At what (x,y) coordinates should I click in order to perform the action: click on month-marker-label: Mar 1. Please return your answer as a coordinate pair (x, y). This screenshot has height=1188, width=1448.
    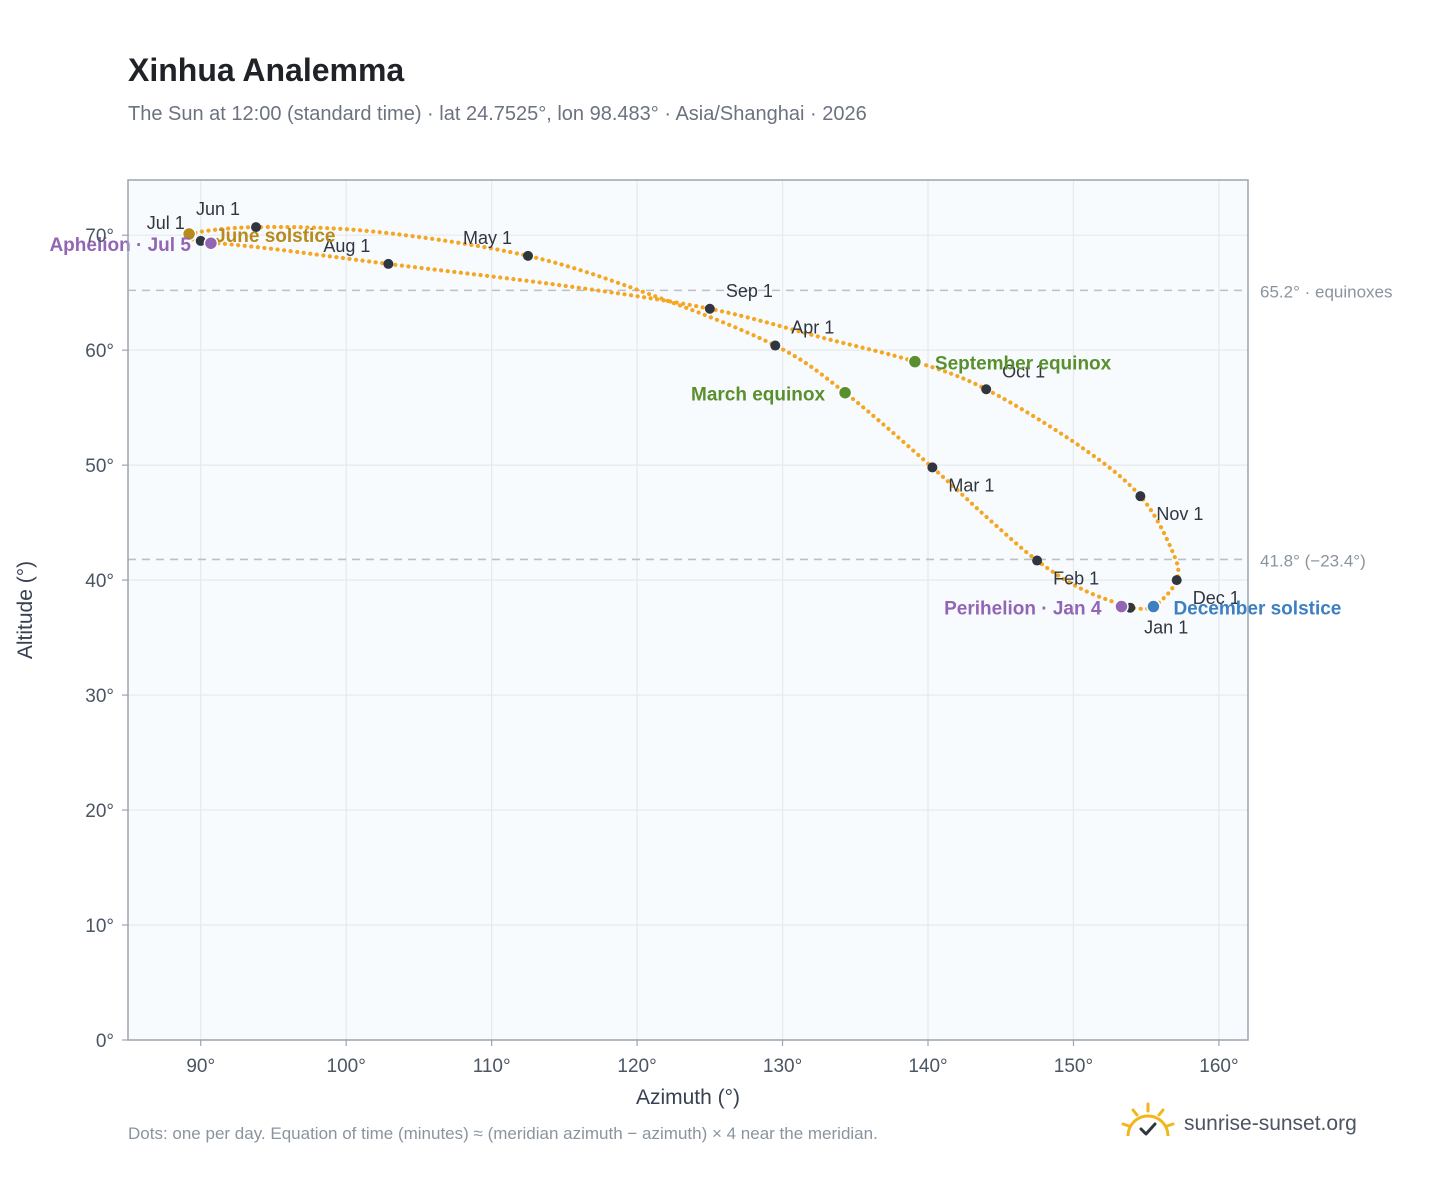
    Looking at the image, I should click on (971, 485).